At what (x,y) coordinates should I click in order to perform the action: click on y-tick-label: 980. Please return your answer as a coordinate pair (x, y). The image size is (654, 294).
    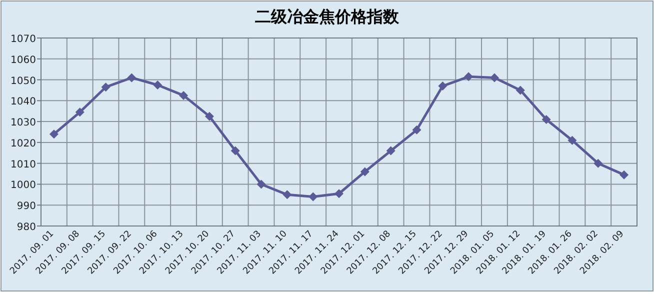
    Looking at the image, I should click on (26, 227).